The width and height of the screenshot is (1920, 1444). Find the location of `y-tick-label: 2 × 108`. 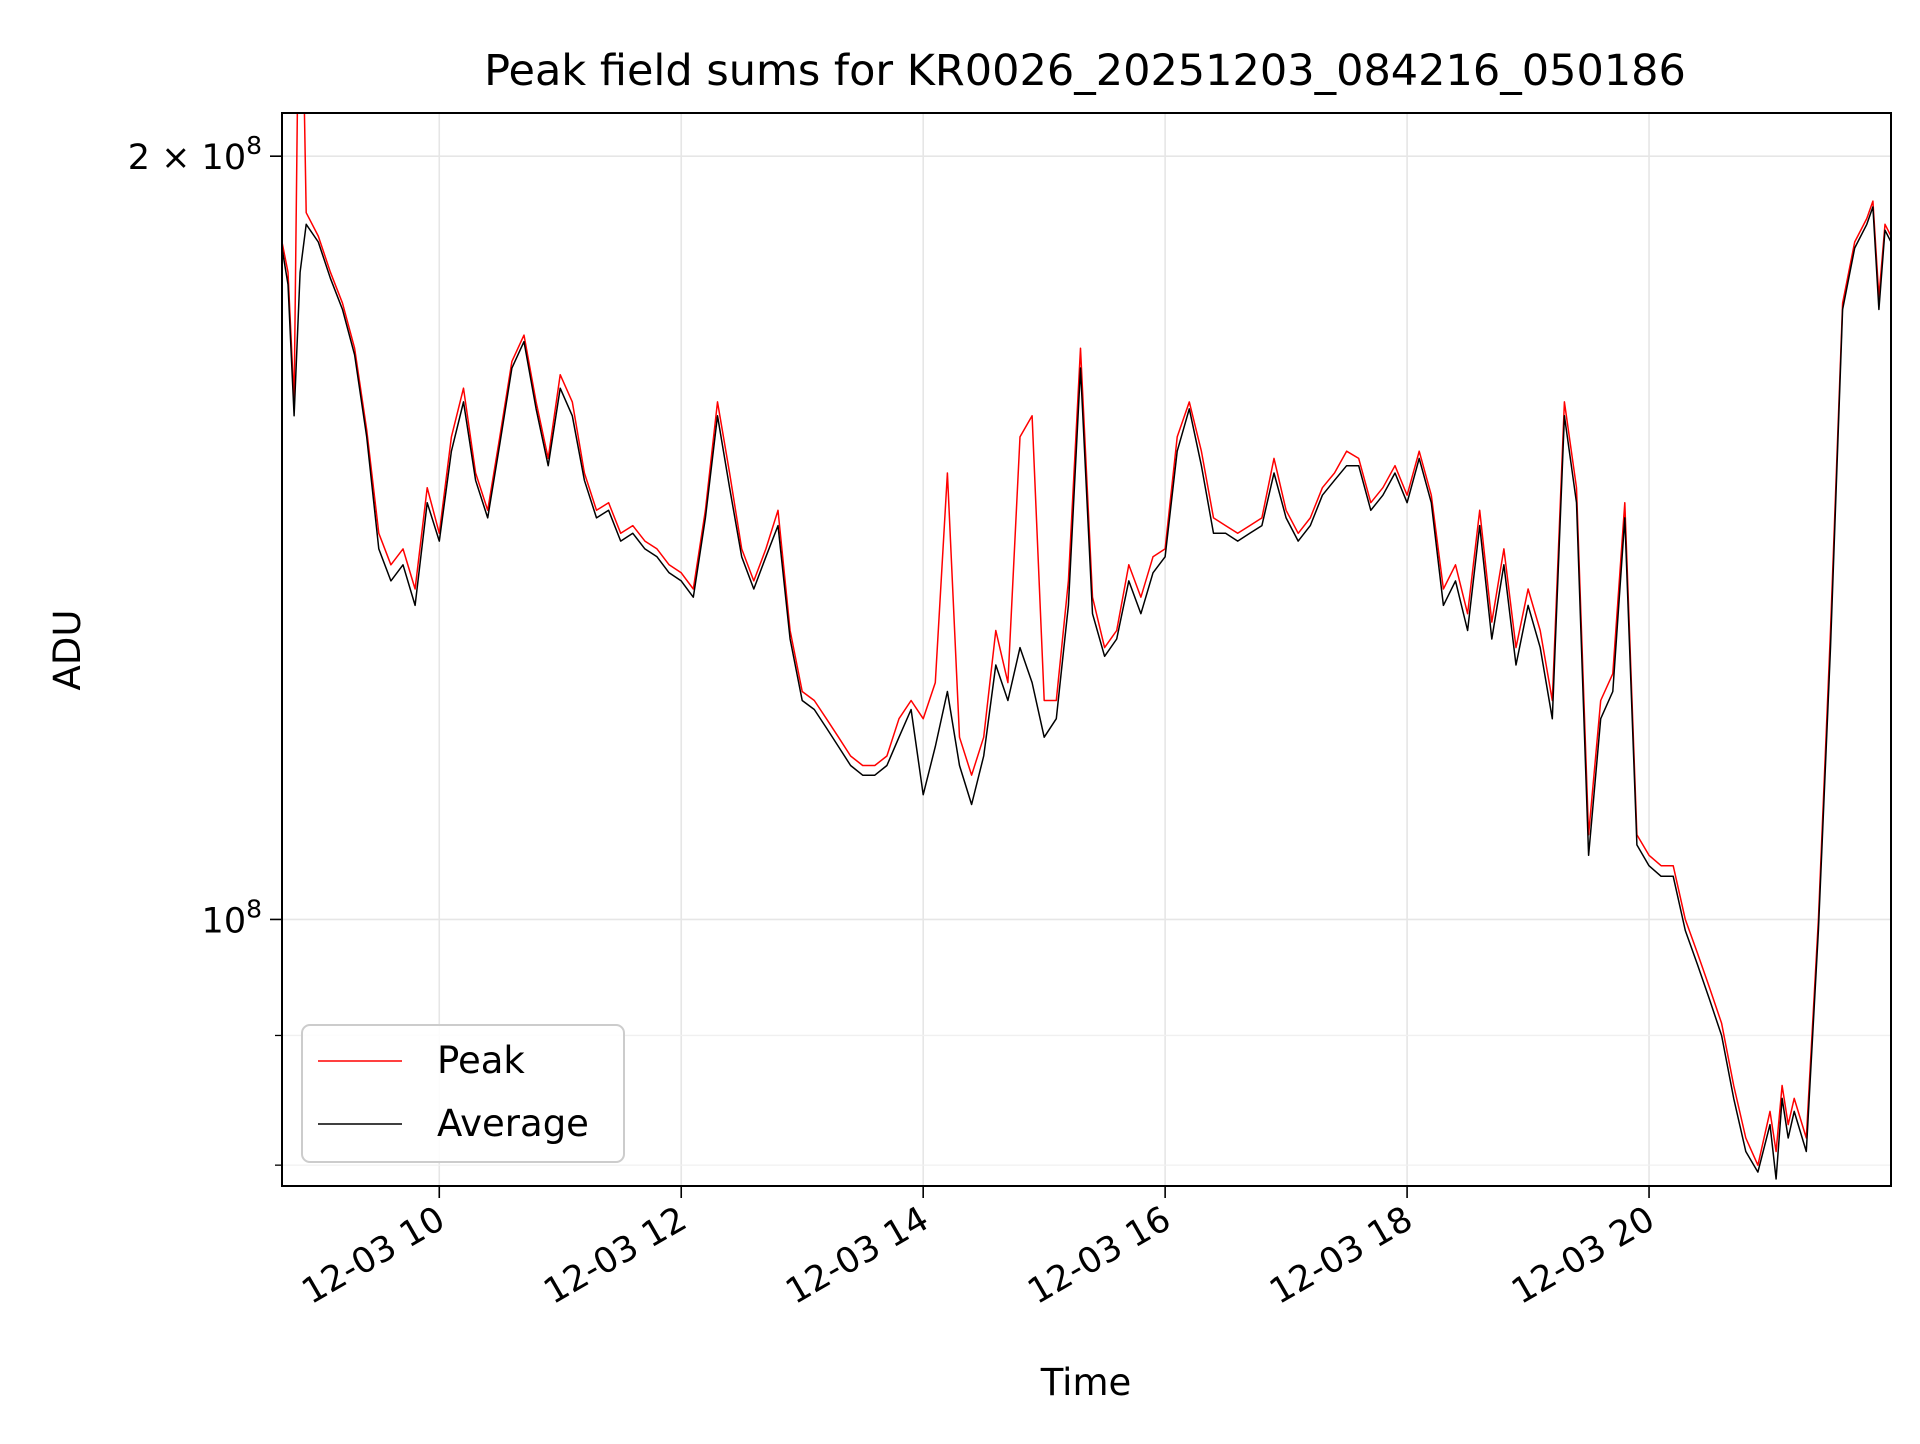

y-tick-label: 2 × 108 is located at coordinates (195, 154).